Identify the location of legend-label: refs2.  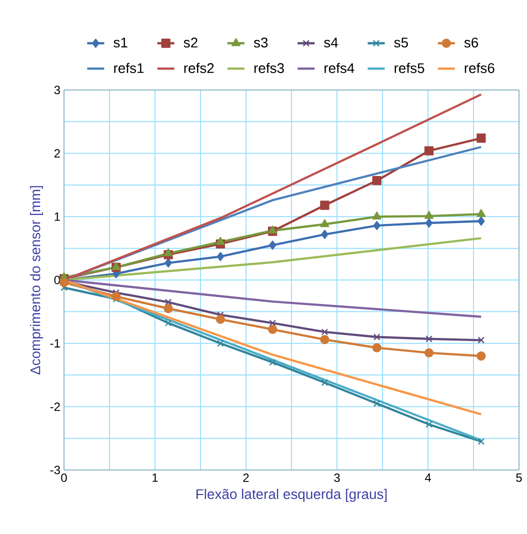
(199, 68).